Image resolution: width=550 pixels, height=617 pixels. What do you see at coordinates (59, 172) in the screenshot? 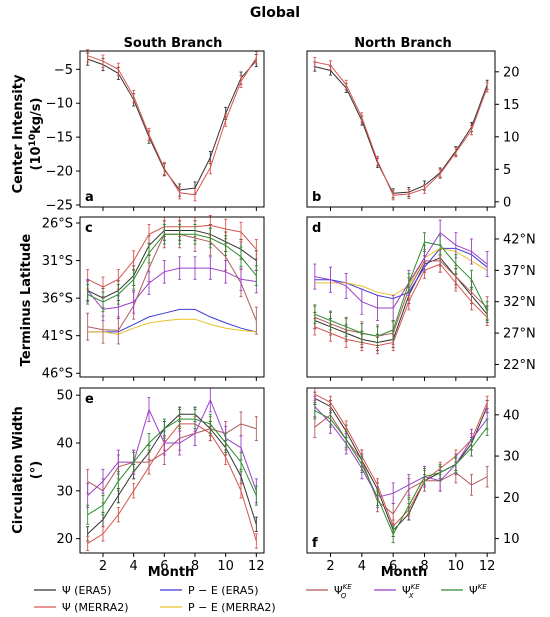
I see `y-tick-label: −20` at bounding box center [59, 172].